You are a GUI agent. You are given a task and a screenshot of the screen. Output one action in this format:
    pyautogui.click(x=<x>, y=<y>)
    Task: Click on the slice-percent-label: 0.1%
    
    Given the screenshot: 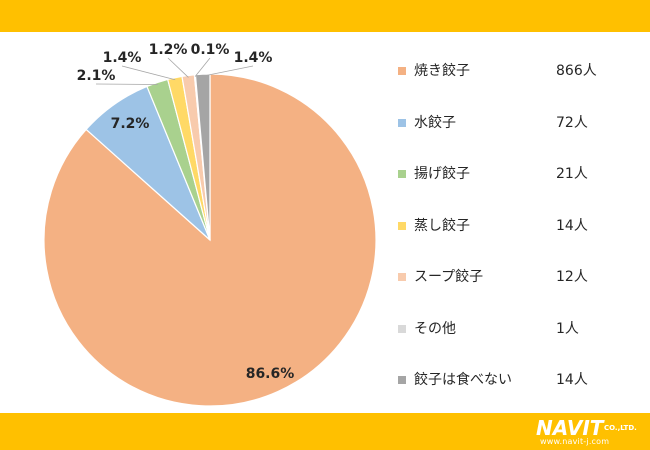 What is the action you would take?
    pyautogui.click(x=210, y=50)
    